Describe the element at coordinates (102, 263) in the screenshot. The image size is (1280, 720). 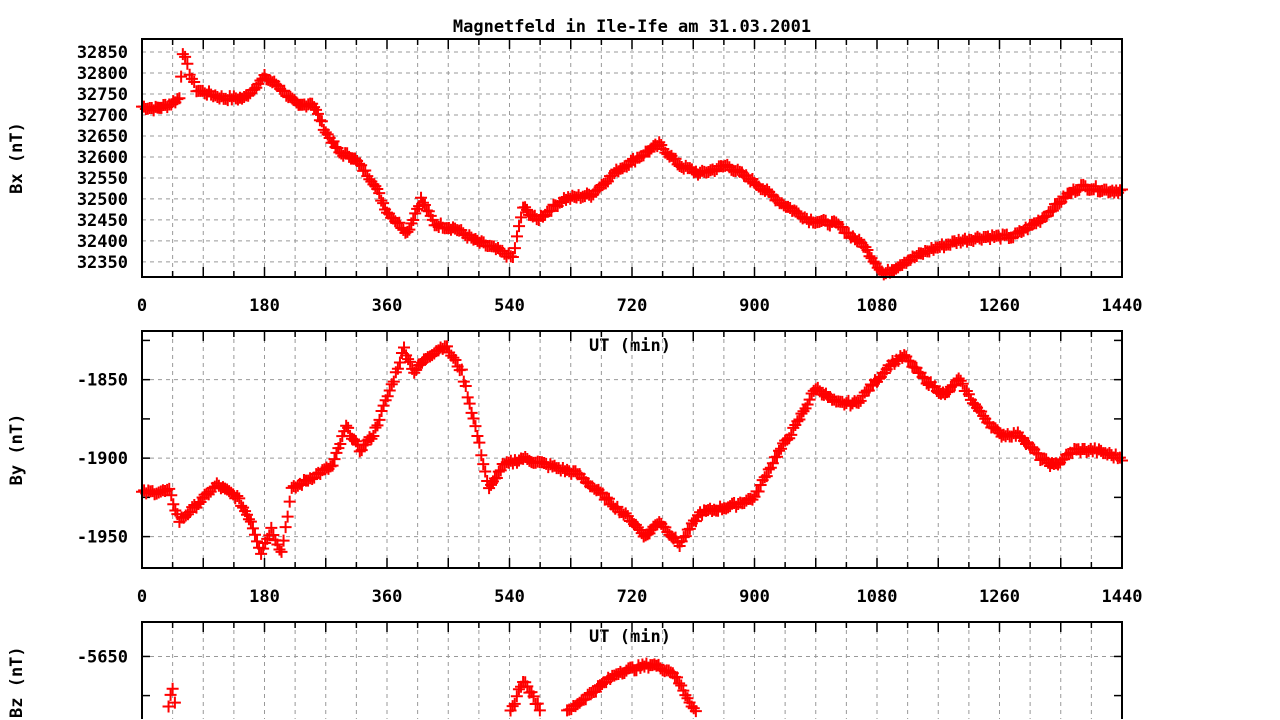
I see `y-tick-label: 32350` at that location.